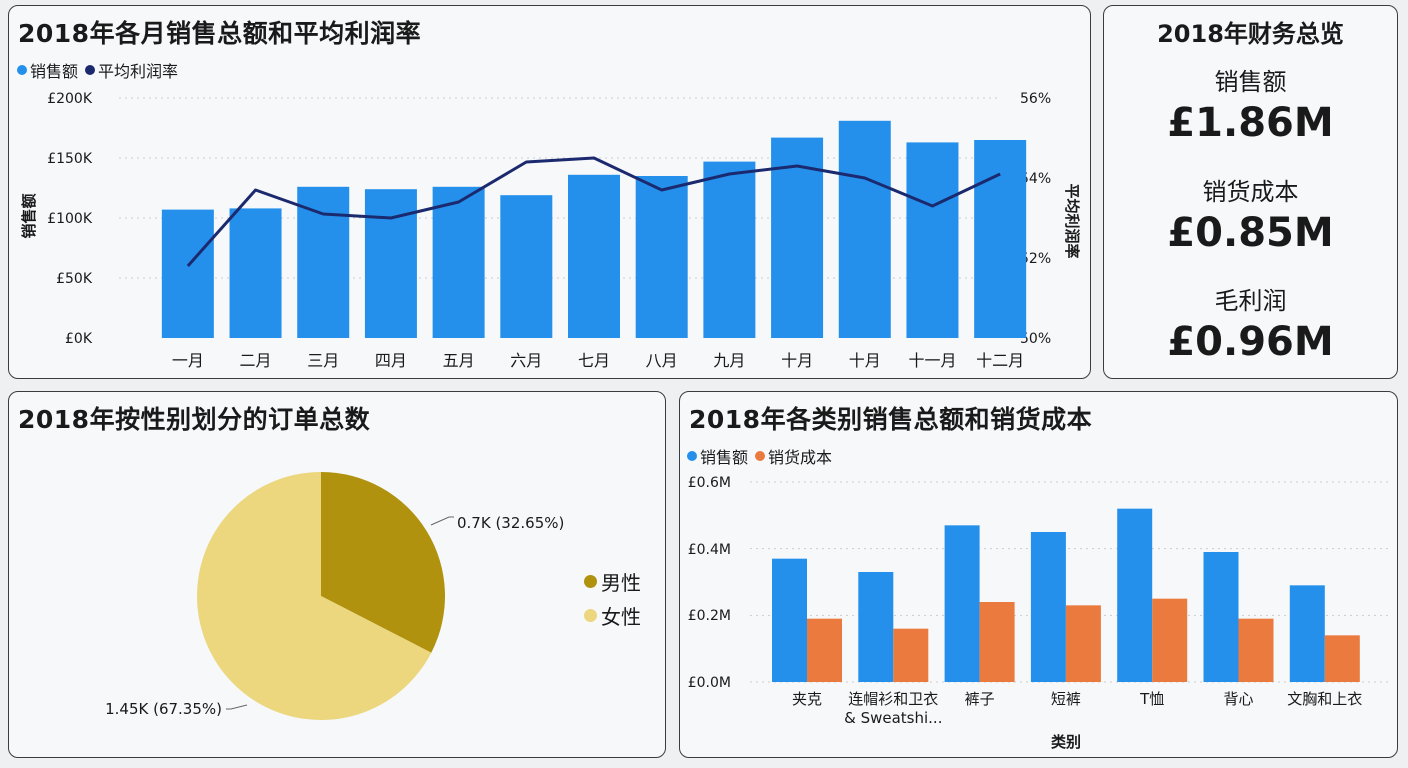  I want to click on kpi-value-gross-profit: £0.96M, so click(1250, 342).